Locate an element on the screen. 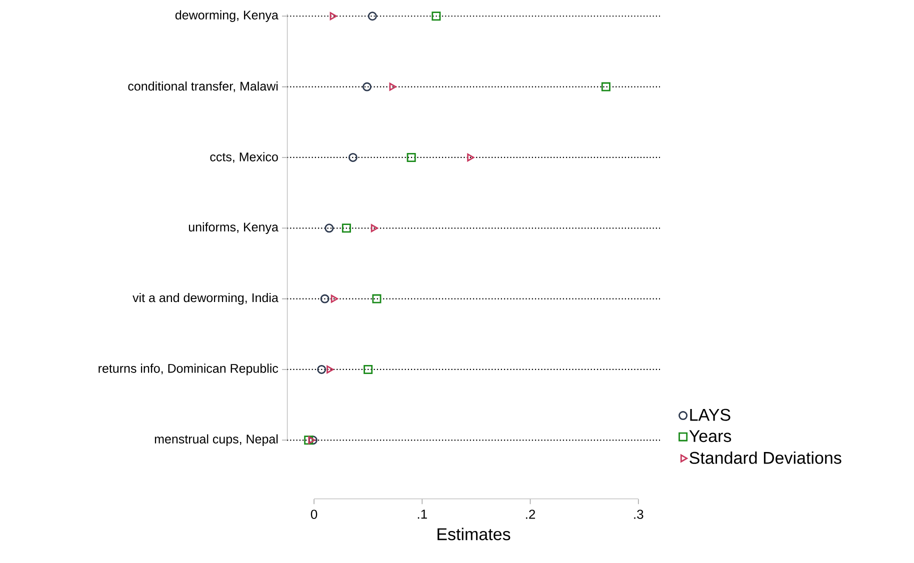 The height and width of the screenshot is (563, 914). x-tick-label: .1 is located at coordinates (422, 514).